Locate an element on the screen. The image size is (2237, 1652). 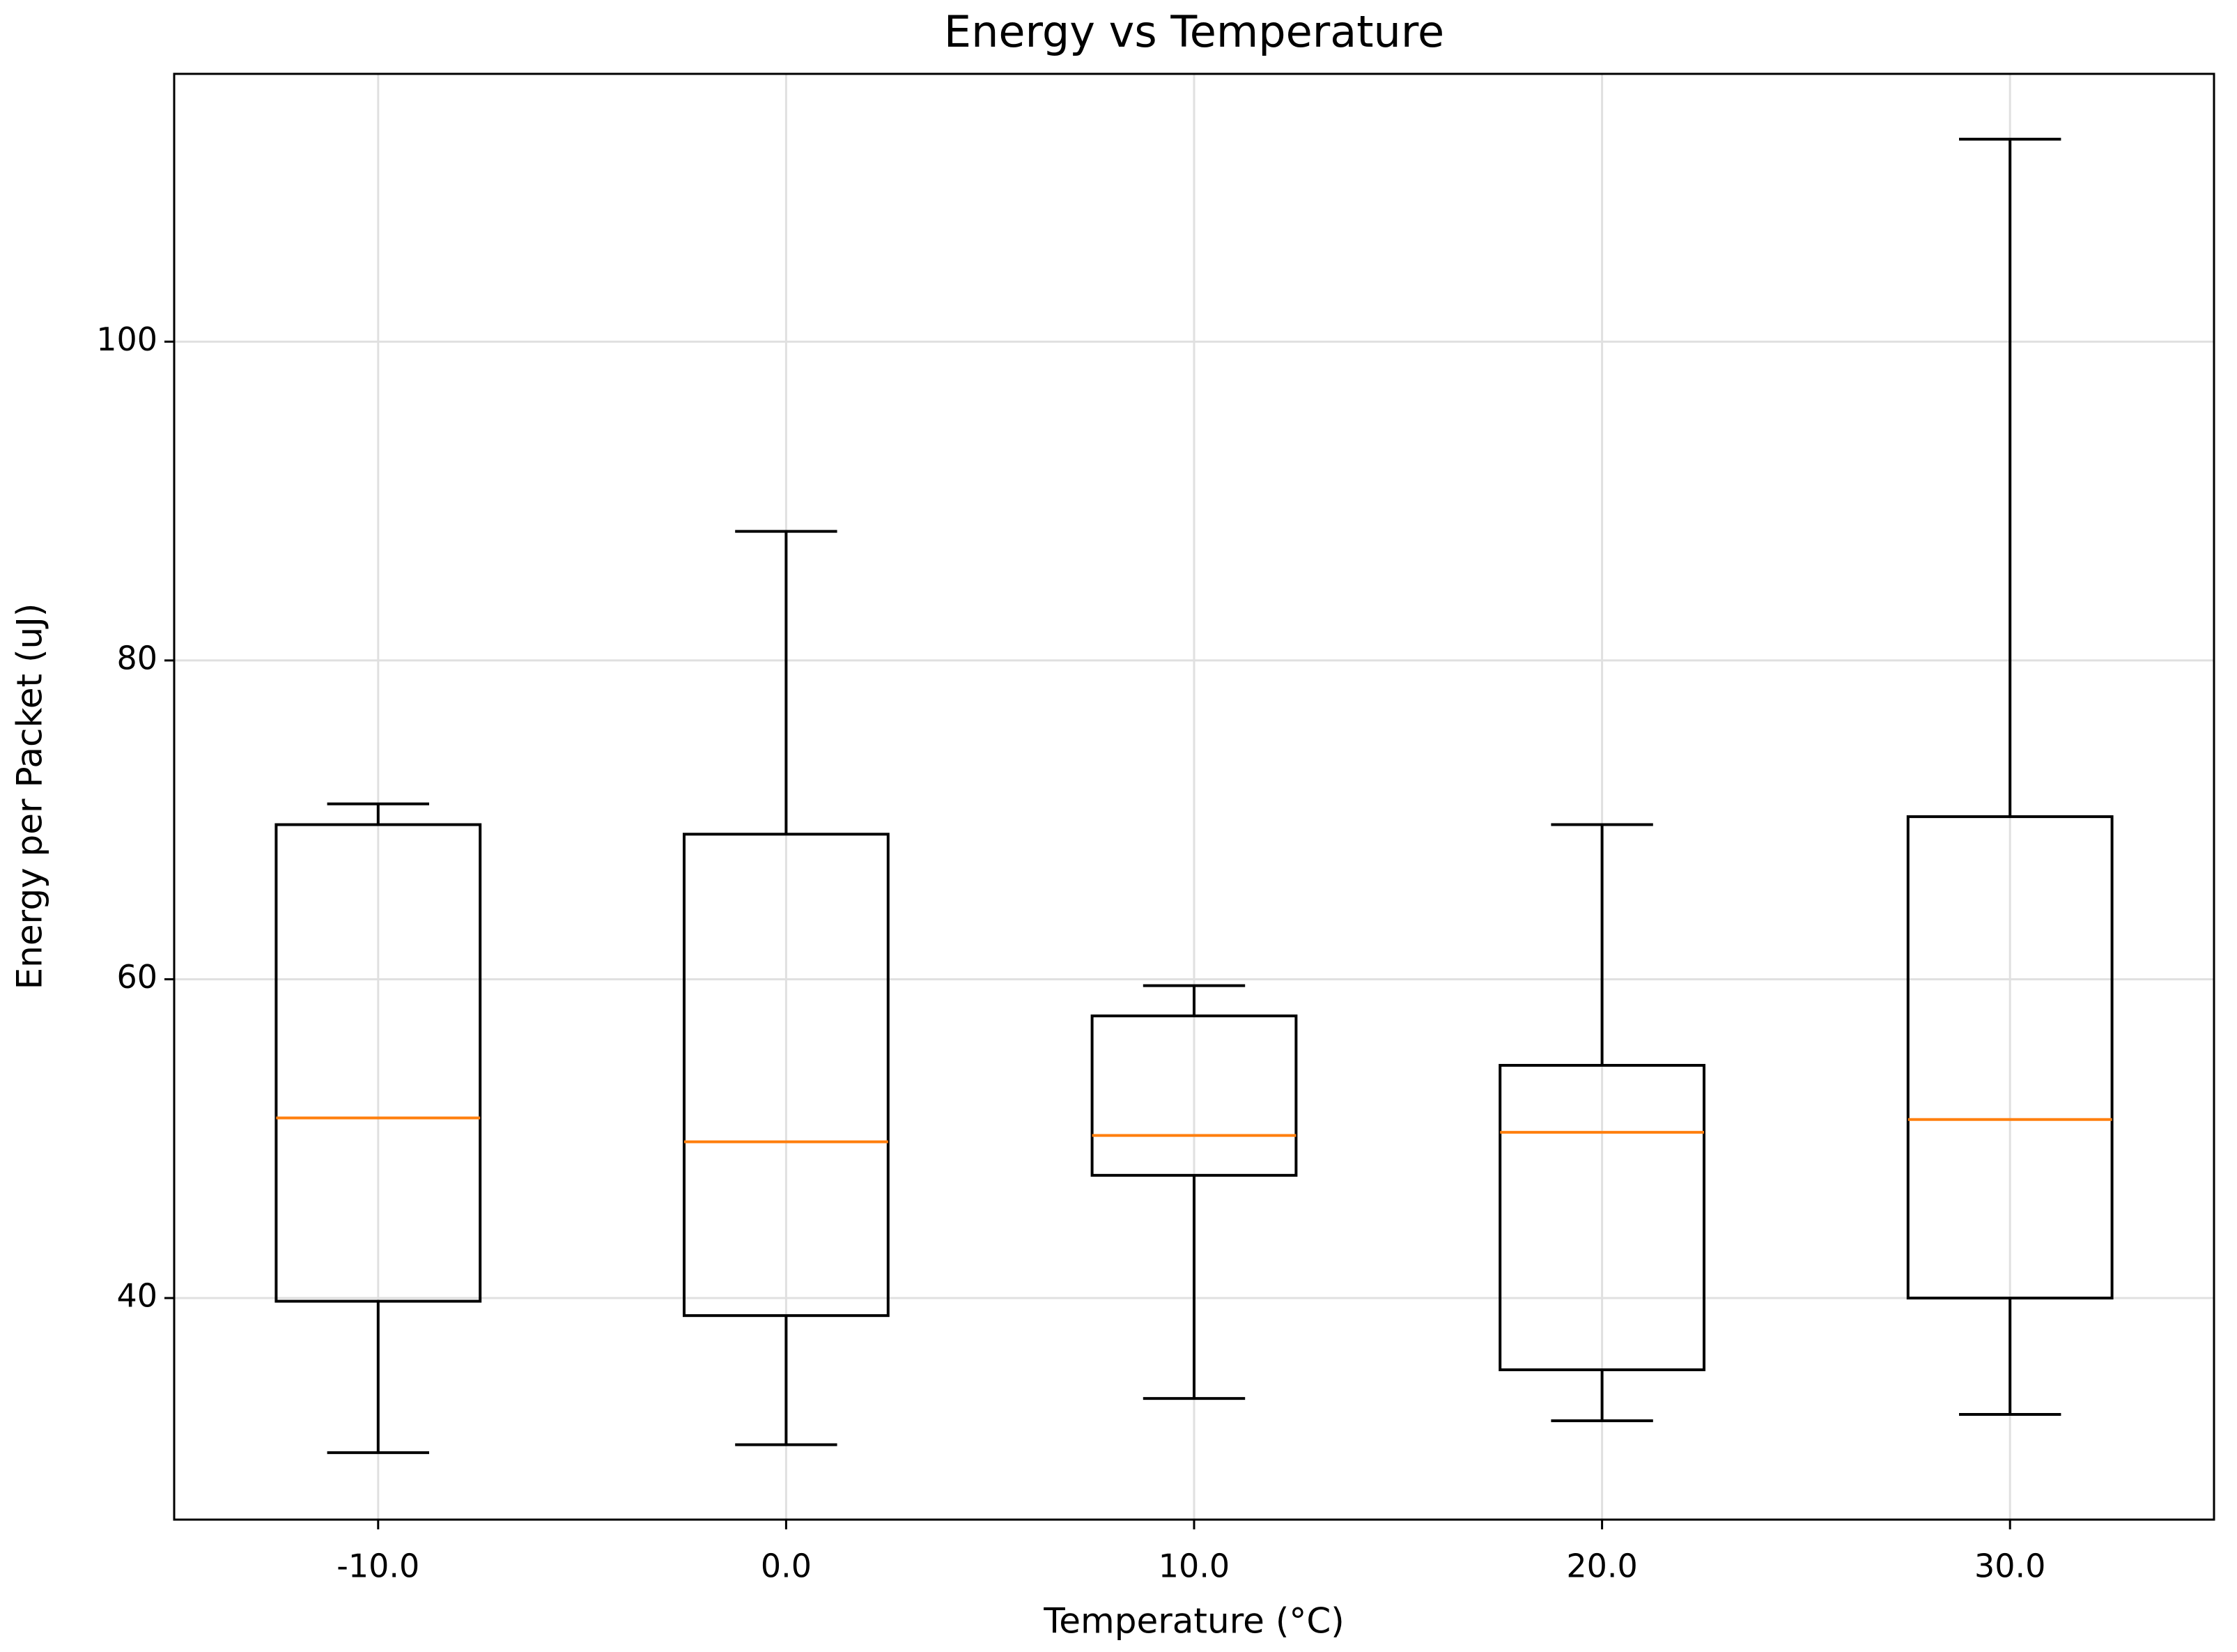
x-axis-label: Temperature (°C) is located at coordinates (1194, 1621).